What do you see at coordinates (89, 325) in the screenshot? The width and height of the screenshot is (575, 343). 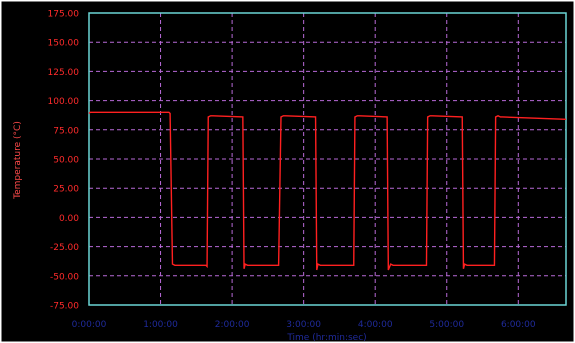 I see `x-tick-label: 0:00:00` at bounding box center [89, 325].